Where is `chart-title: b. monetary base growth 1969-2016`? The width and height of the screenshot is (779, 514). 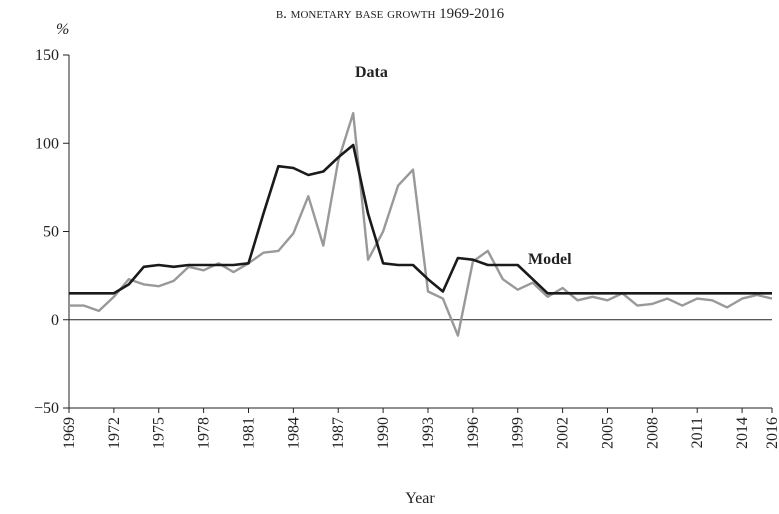 chart-title: b. monetary base growth 1969-2016 is located at coordinates (390, 14).